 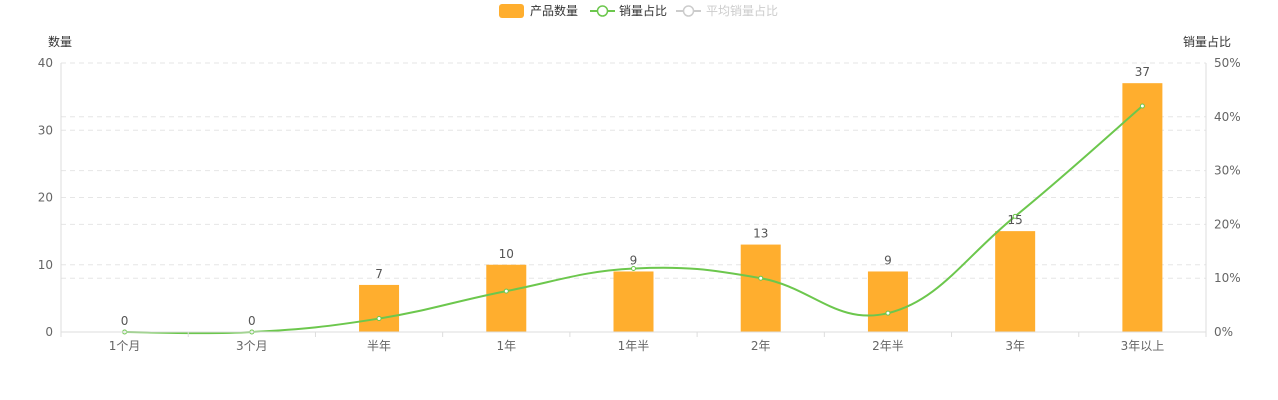 I want to click on category-label: 3年, so click(x=1015, y=346).